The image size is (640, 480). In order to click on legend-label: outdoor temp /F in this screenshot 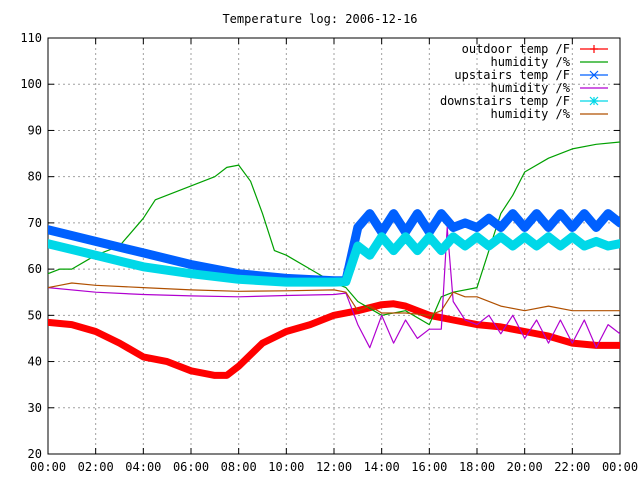, I will do `click(516, 49)`.